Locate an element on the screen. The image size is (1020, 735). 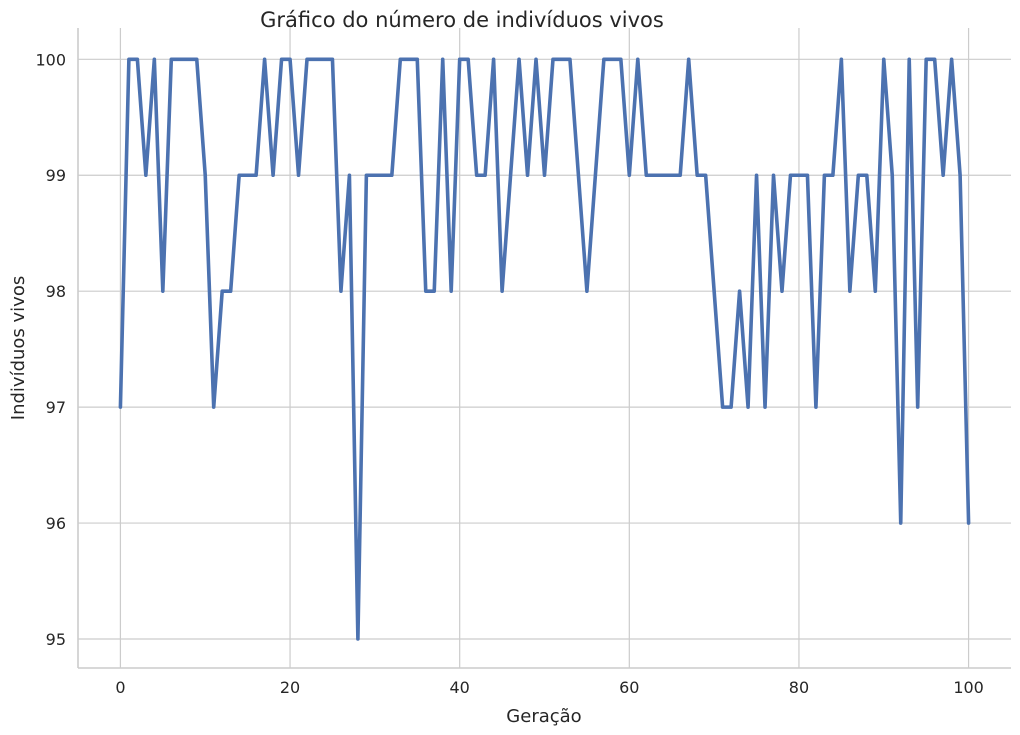
chart-title: Gráfico do número de indivíduos vivos is located at coordinates (462, 20).